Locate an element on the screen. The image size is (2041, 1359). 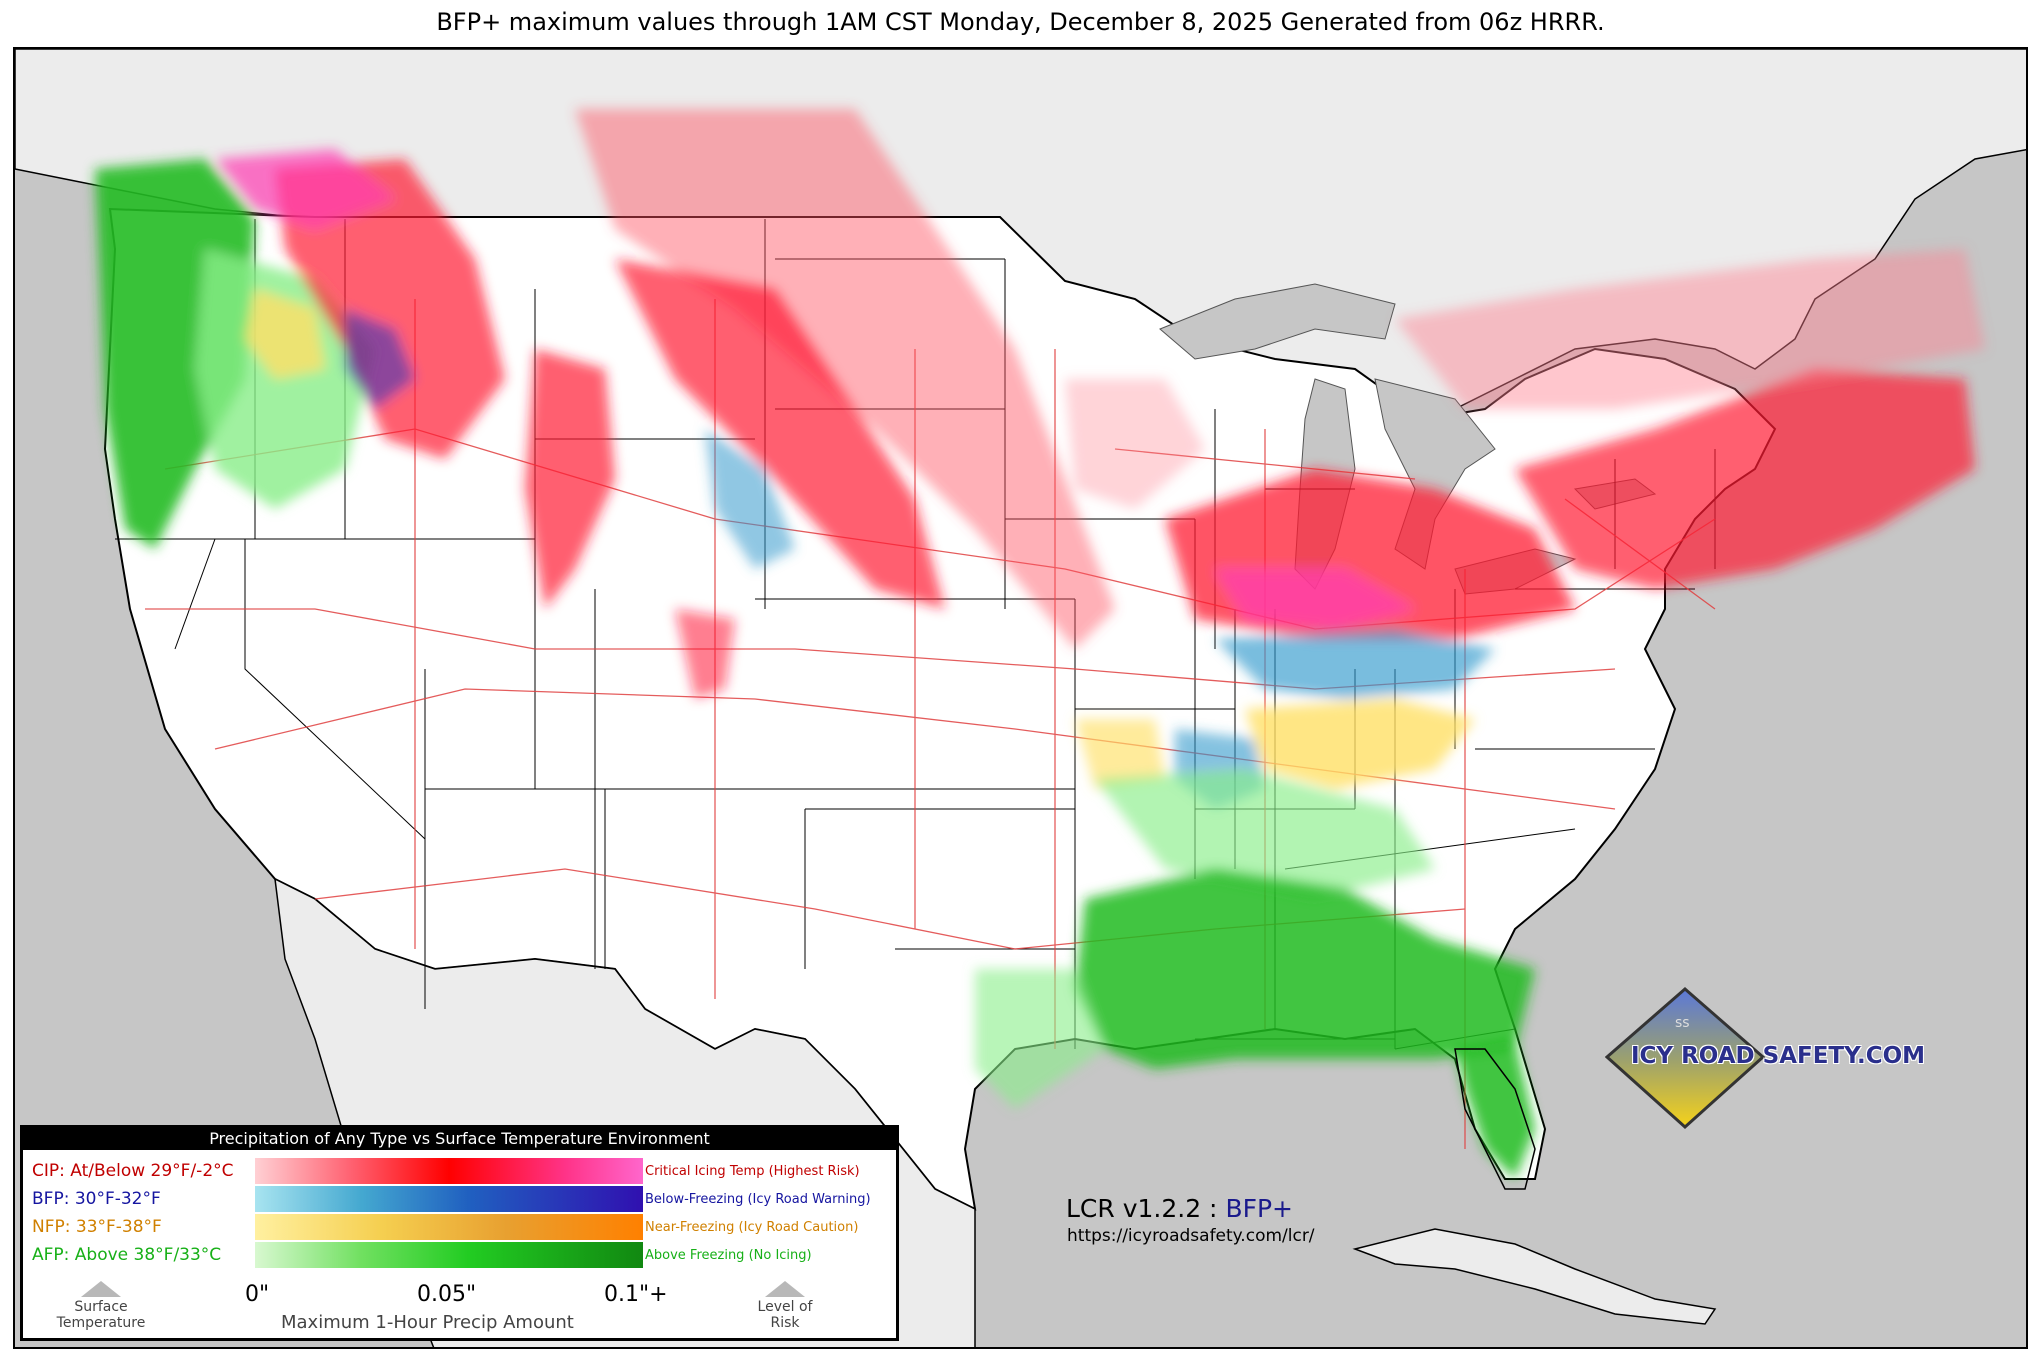
legend-bar-afp is located at coordinates (449, 1255).